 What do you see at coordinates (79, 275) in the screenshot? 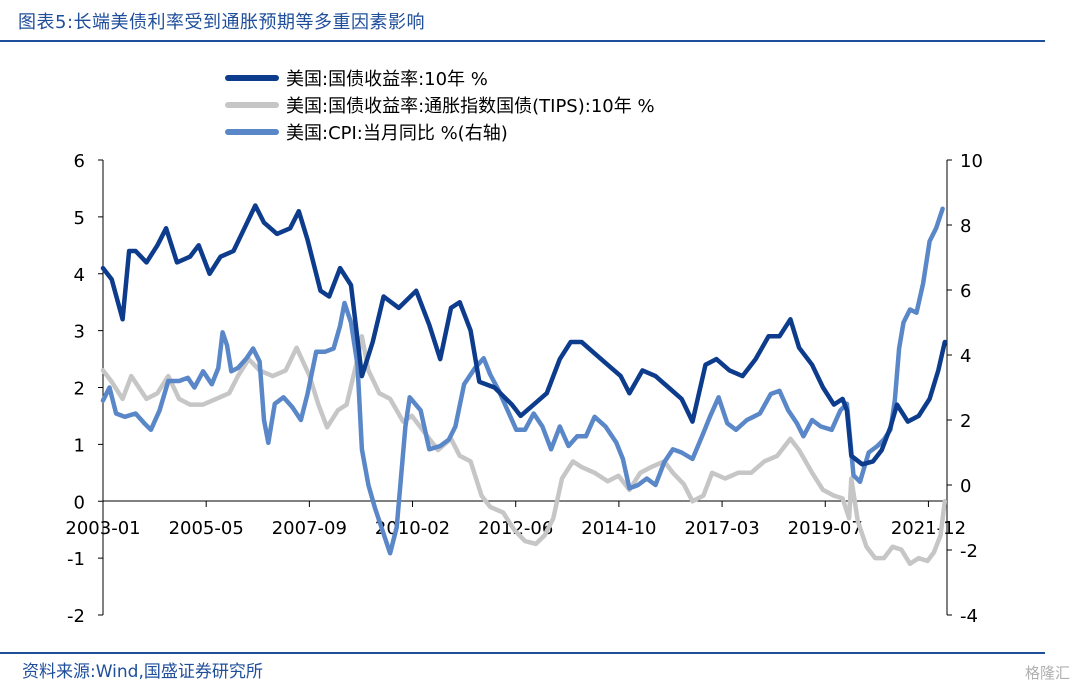
I see `left-axis-tick-label: 4` at bounding box center [79, 275].